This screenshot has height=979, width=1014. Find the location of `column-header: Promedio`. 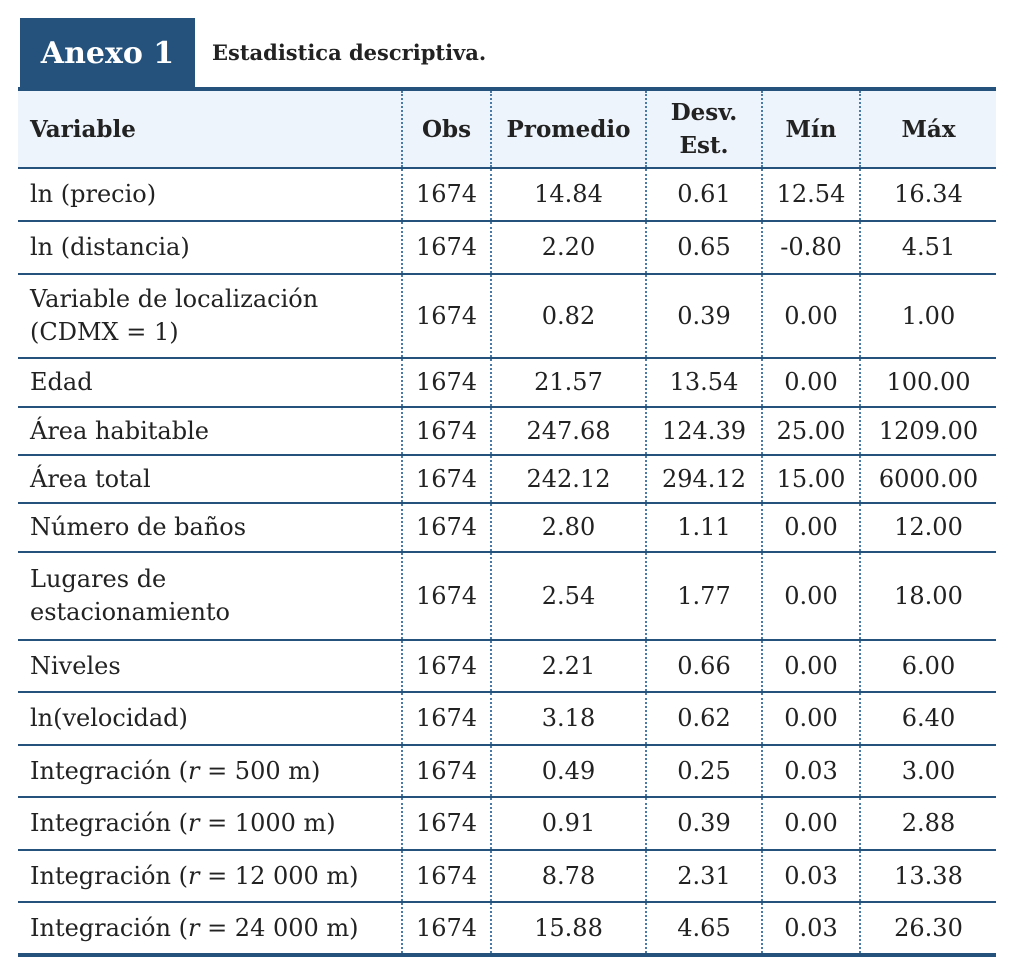

column-header: Promedio is located at coordinates (568, 129).